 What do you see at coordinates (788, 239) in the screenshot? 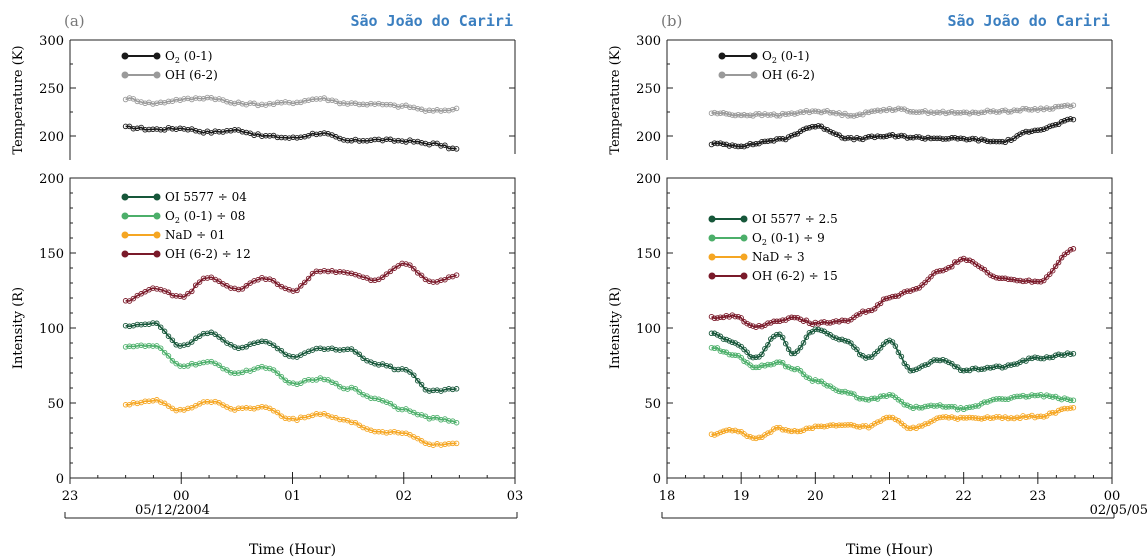
I see `intensity-legend-label: O2 (0-1) ÷ 9` at bounding box center [788, 239].